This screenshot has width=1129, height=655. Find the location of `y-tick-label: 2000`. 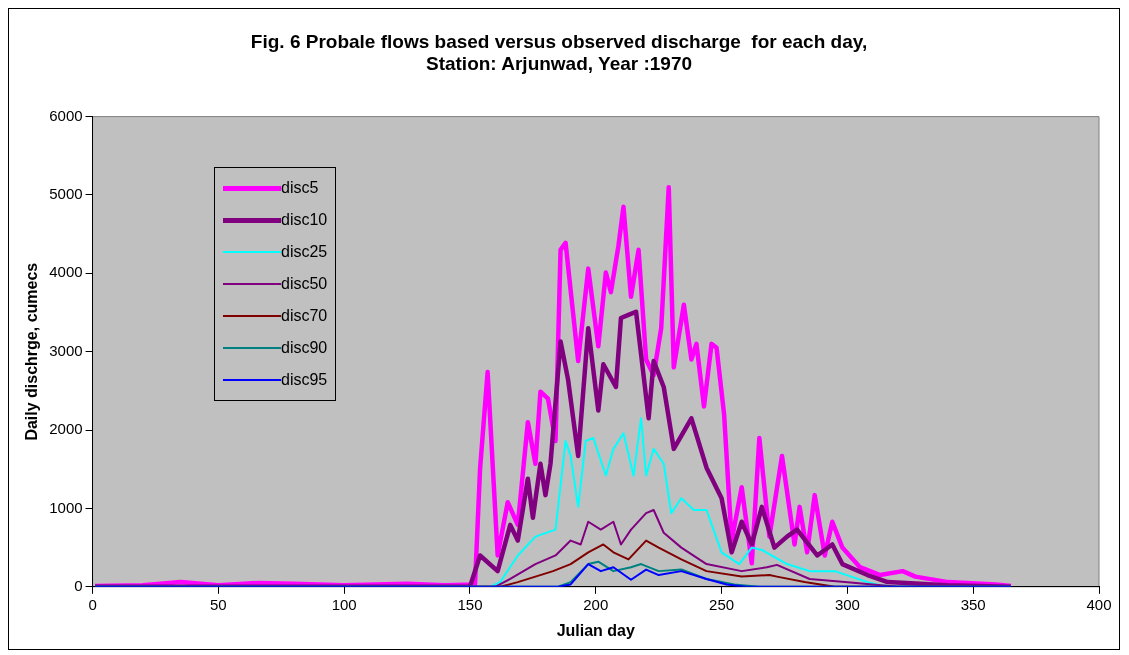

y-tick-label: 2000 is located at coordinates (66, 429).